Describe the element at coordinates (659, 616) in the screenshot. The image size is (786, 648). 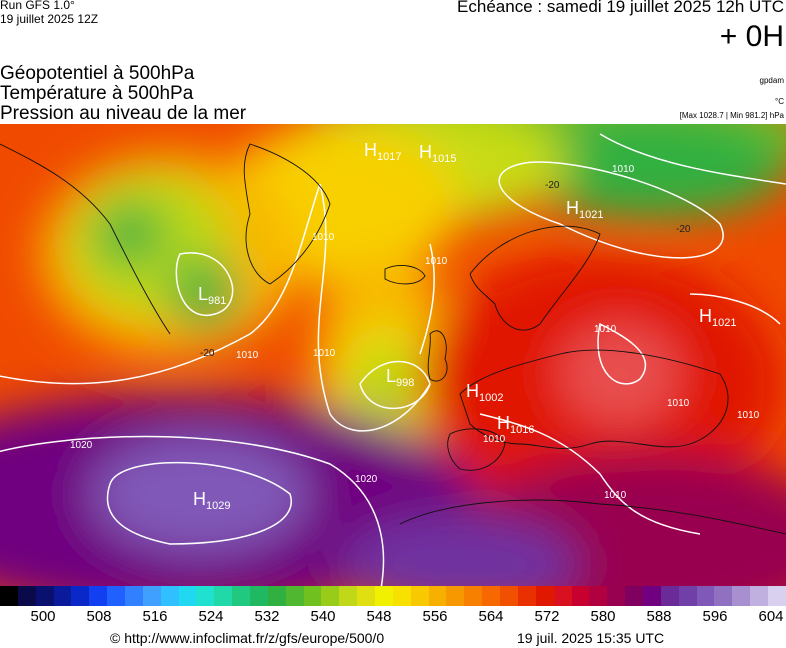
I see `colorbar-tick: 588` at that location.